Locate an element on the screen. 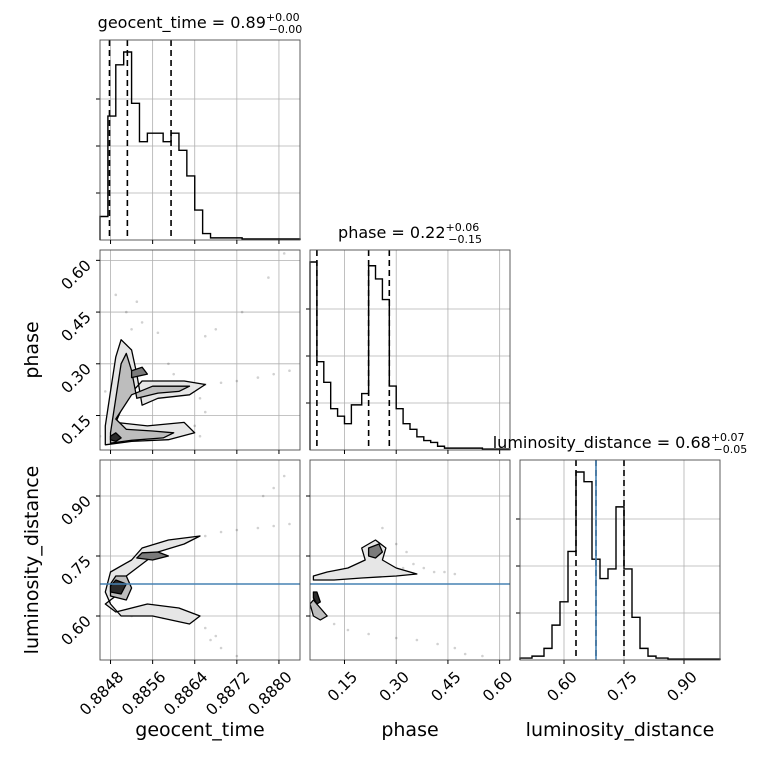  y-axis-label-luminosity_distance: luminosity_distance is located at coordinates (32, 560).